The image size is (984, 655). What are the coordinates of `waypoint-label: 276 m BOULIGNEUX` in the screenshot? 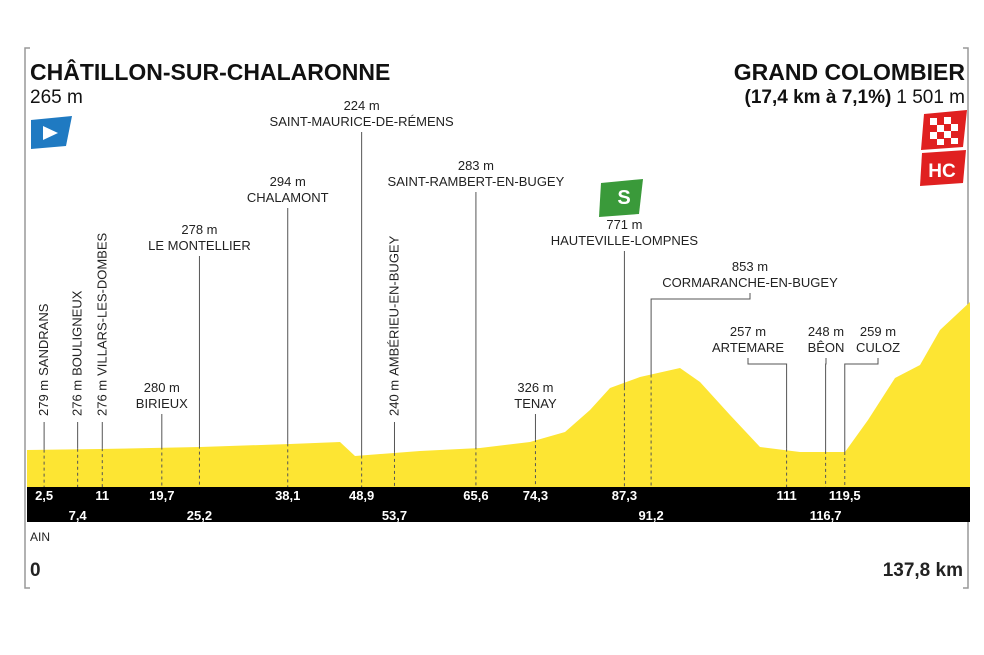 It's located at (77, 353).